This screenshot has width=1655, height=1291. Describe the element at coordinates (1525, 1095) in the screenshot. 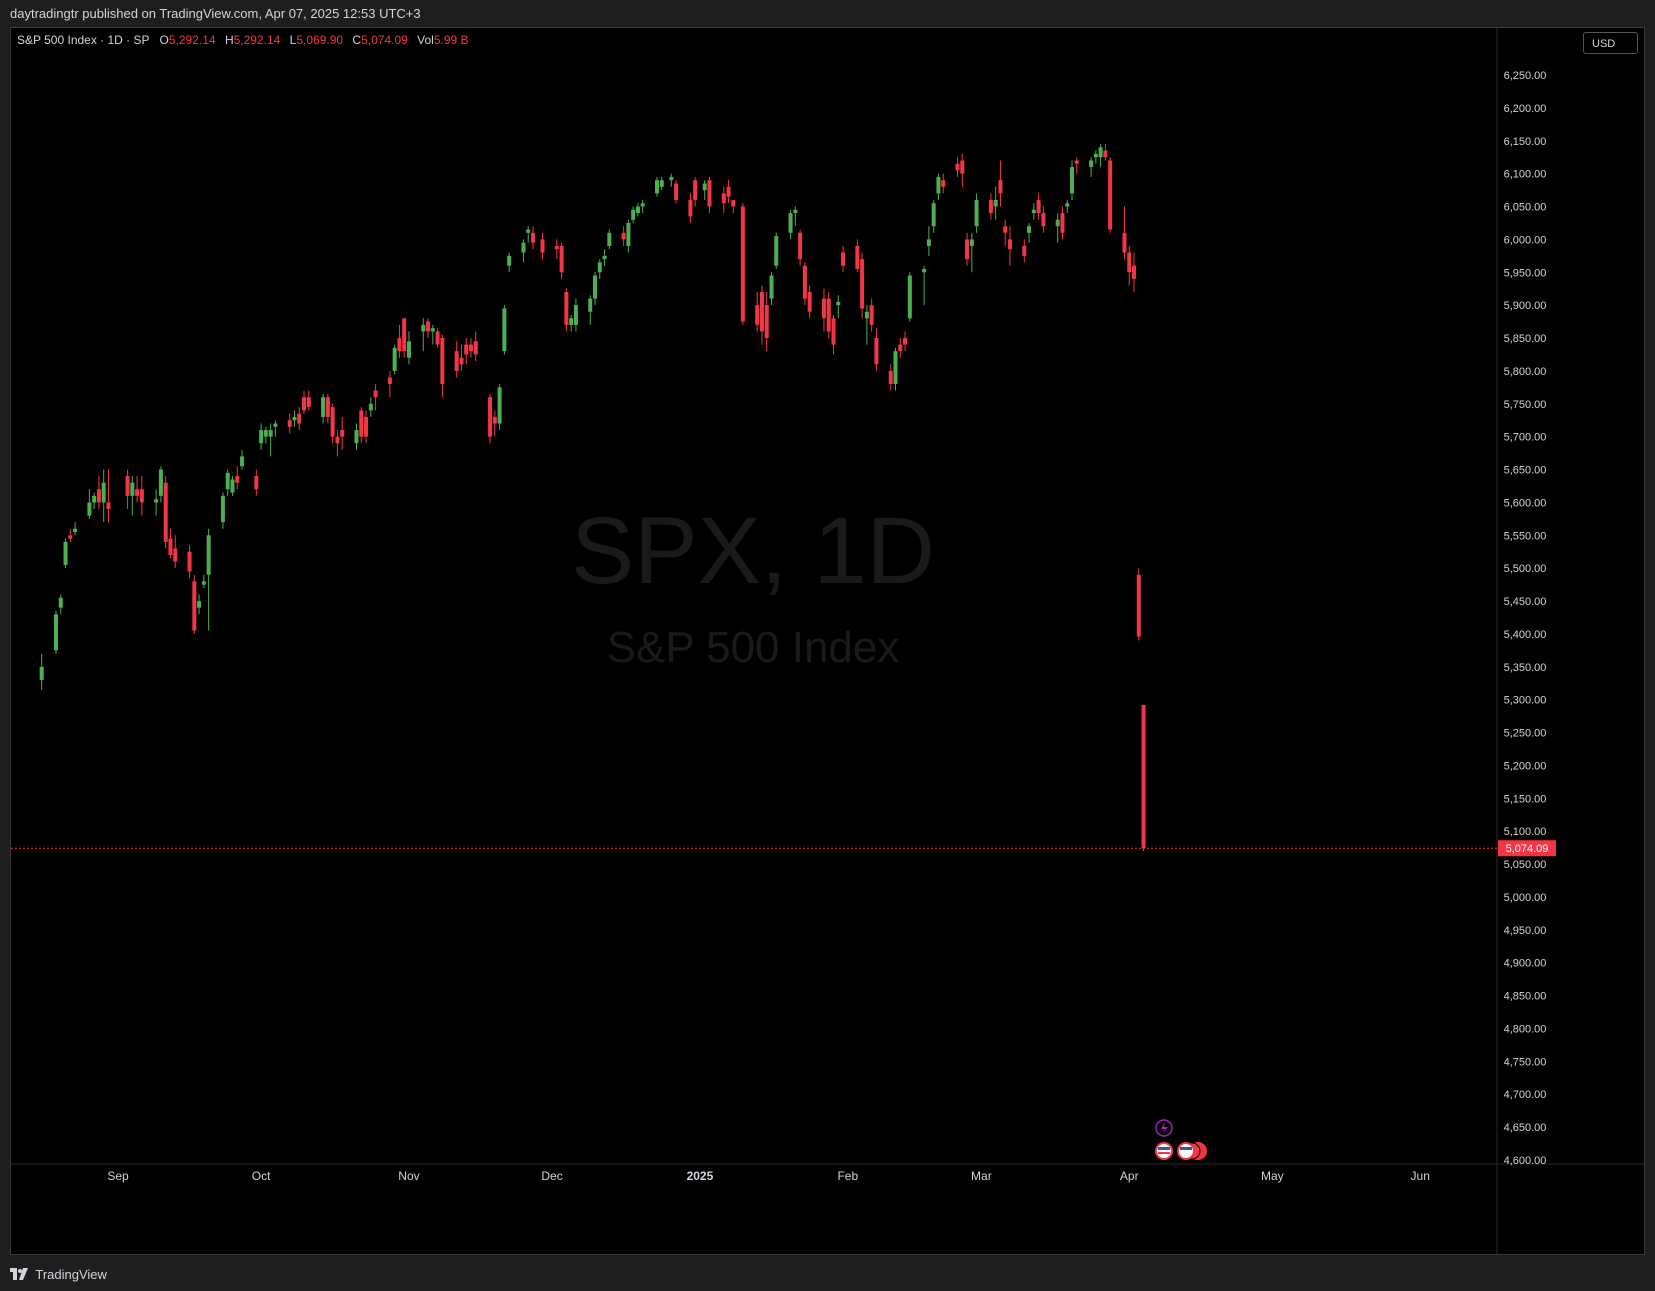

I see `price-tick-label: 4,700.00` at that location.